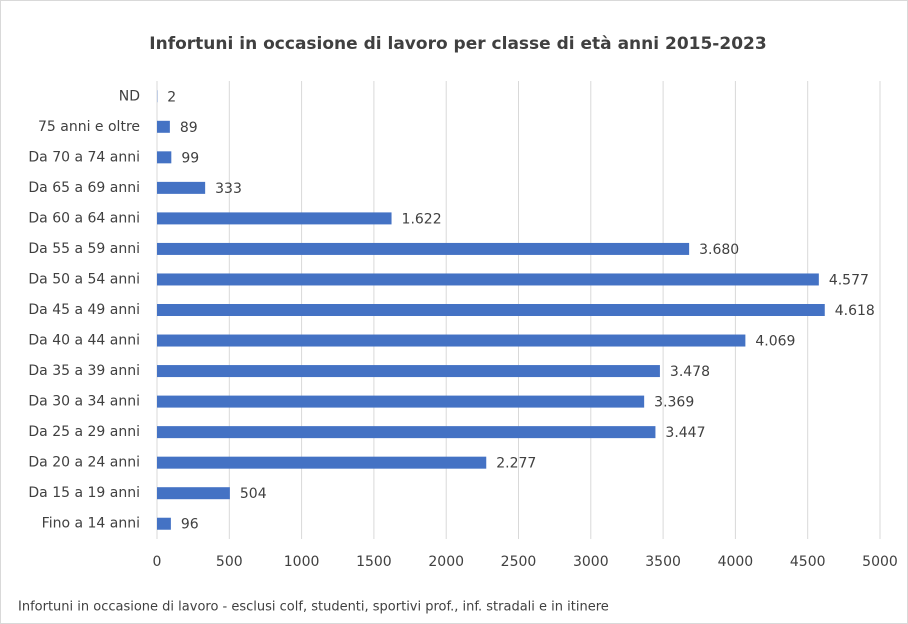 Image resolution: width=908 pixels, height=624 pixels. What do you see at coordinates (84, 402) in the screenshot?
I see `y-tick-label: Da 30 a 34 anni` at bounding box center [84, 402].